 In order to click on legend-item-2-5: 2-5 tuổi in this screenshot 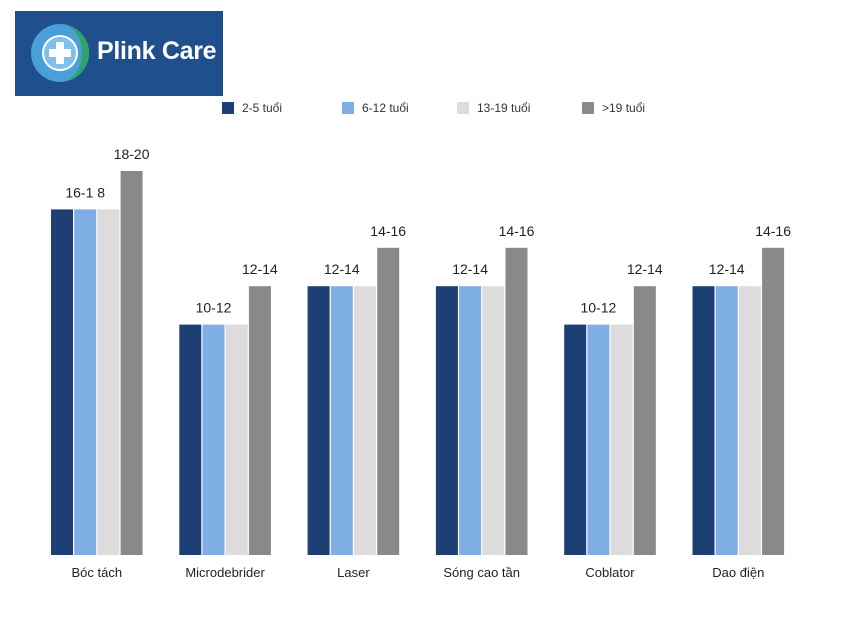, I will do `click(252, 108)`.